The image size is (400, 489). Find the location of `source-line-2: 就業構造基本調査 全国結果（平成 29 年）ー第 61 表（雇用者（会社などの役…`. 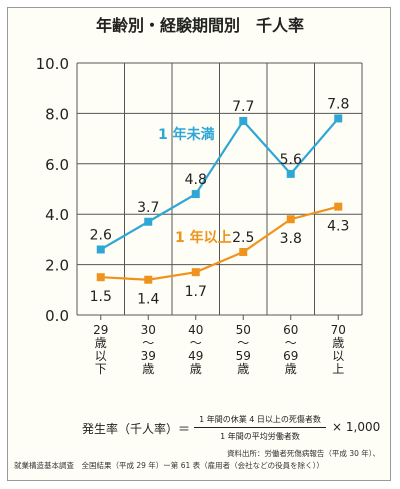

source-line-2: 就業構造基本調査 全国結果（平成 29 年）ー第 61 表（雇用者（会社などの役… is located at coordinates (169, 465).